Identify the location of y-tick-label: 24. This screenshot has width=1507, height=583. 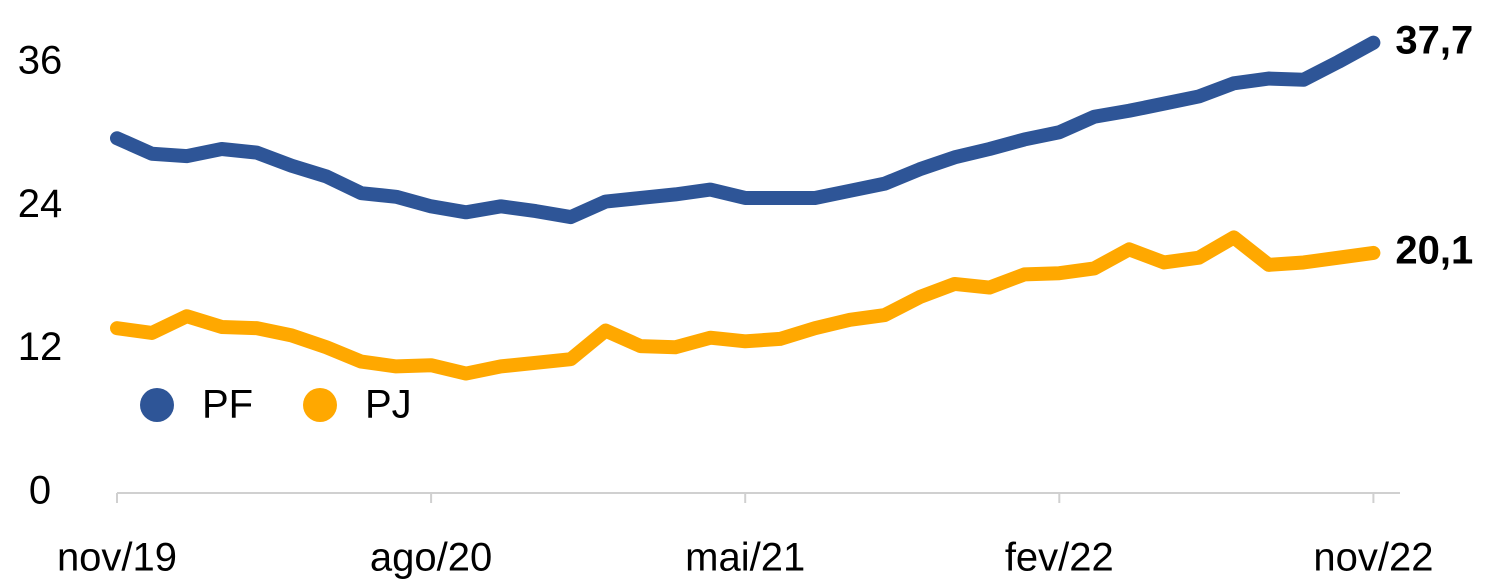
(40, 204).